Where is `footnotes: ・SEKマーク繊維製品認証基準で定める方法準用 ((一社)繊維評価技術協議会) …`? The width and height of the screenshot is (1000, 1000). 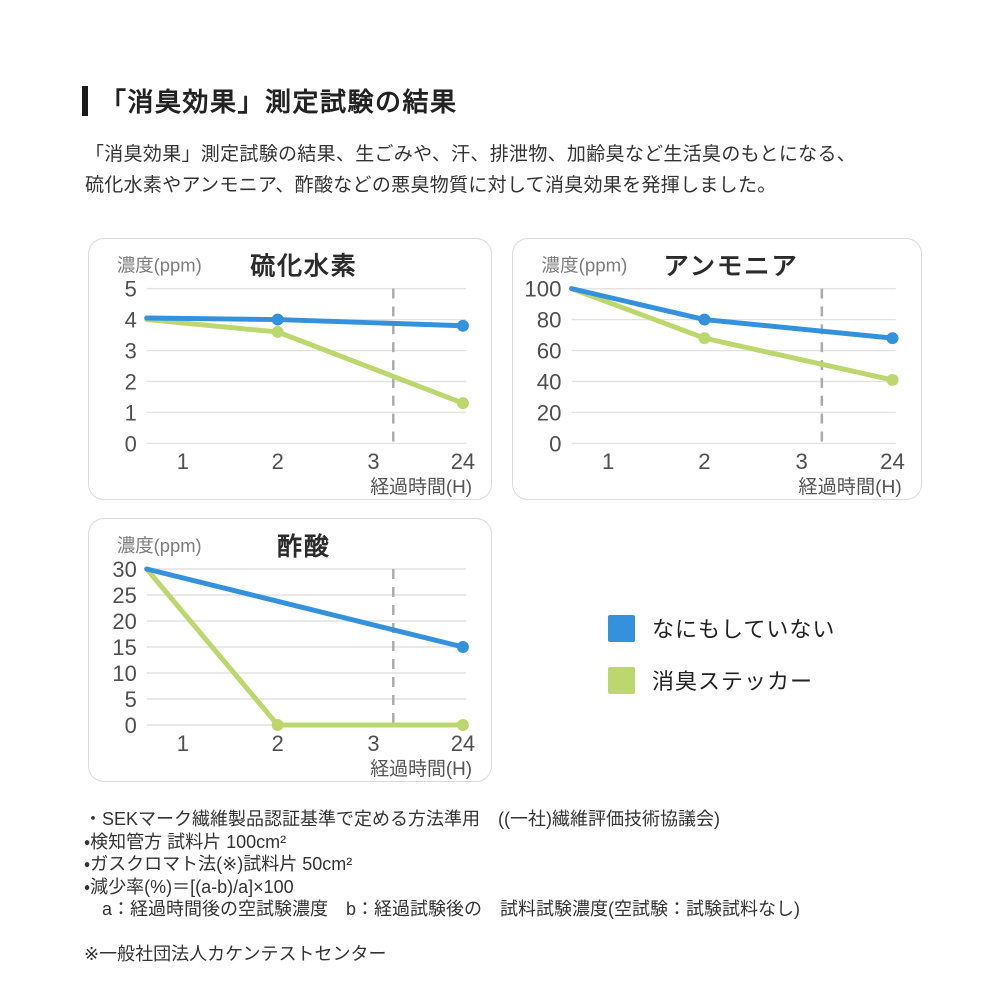 footnotes: ・SEKマーク繊維製品認証基準で定める方法準用 ((一社)繊維評価技術協議会) … is located at coordinates (442, 864).